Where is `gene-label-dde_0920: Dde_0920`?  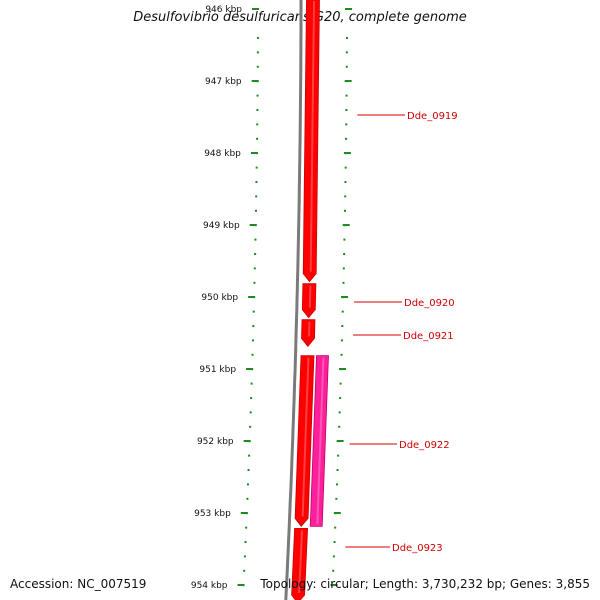
gene-label-dde_0920: Dde_0920 is located at coordinates (429, 303).